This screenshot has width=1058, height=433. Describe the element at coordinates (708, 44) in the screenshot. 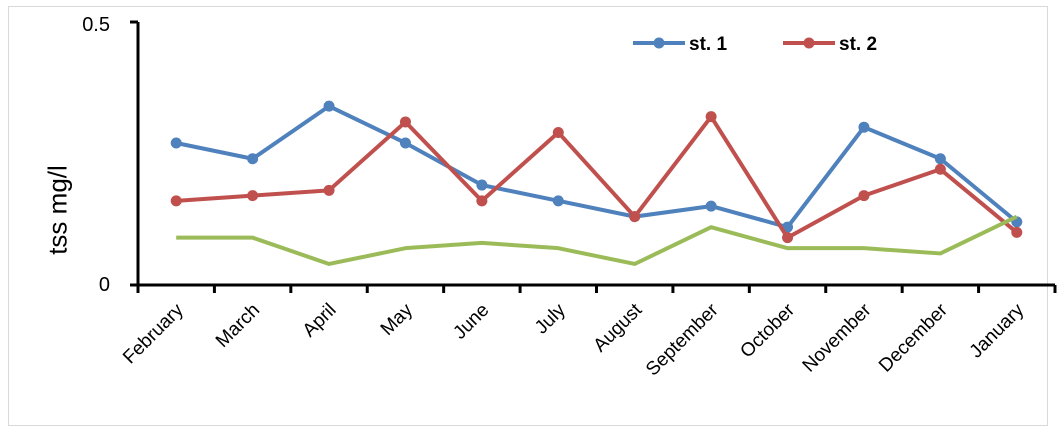

I see `legend-label: st. 1` at that location.